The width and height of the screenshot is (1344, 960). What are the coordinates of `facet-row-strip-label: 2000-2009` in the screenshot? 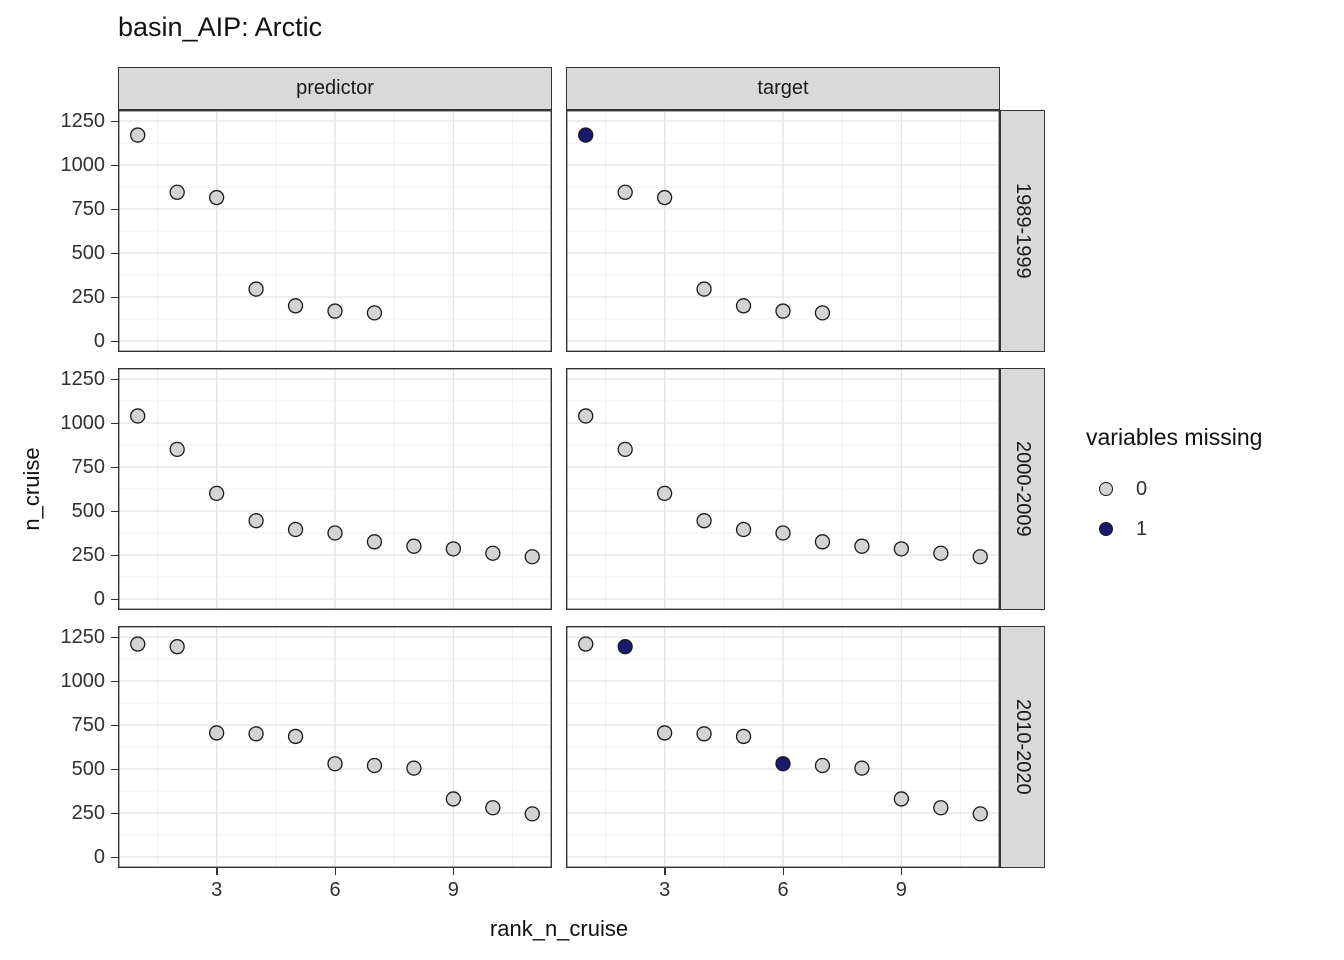 It's located at (1023, 489).